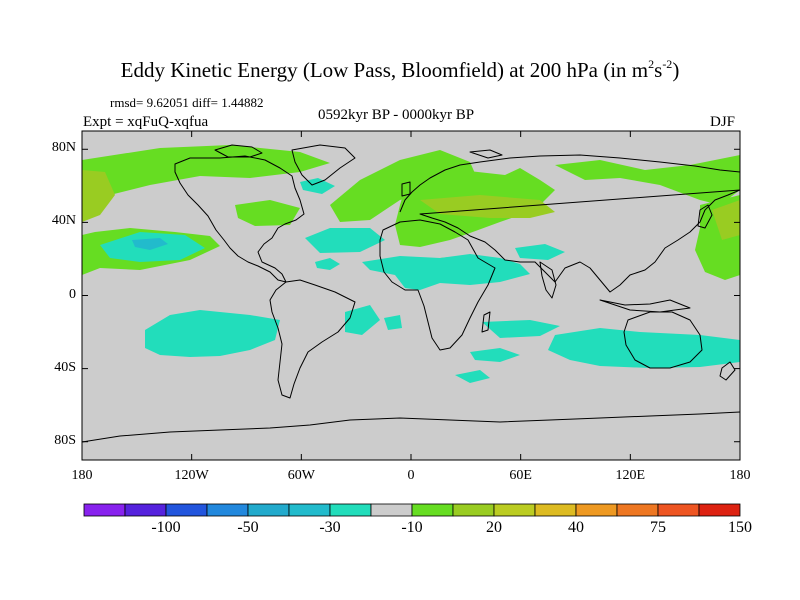 The height and width of the screenshot is (600, 800). Describe the element at coordinates (705, 216) in the screenshot. I see `coastline-japan` at that location.